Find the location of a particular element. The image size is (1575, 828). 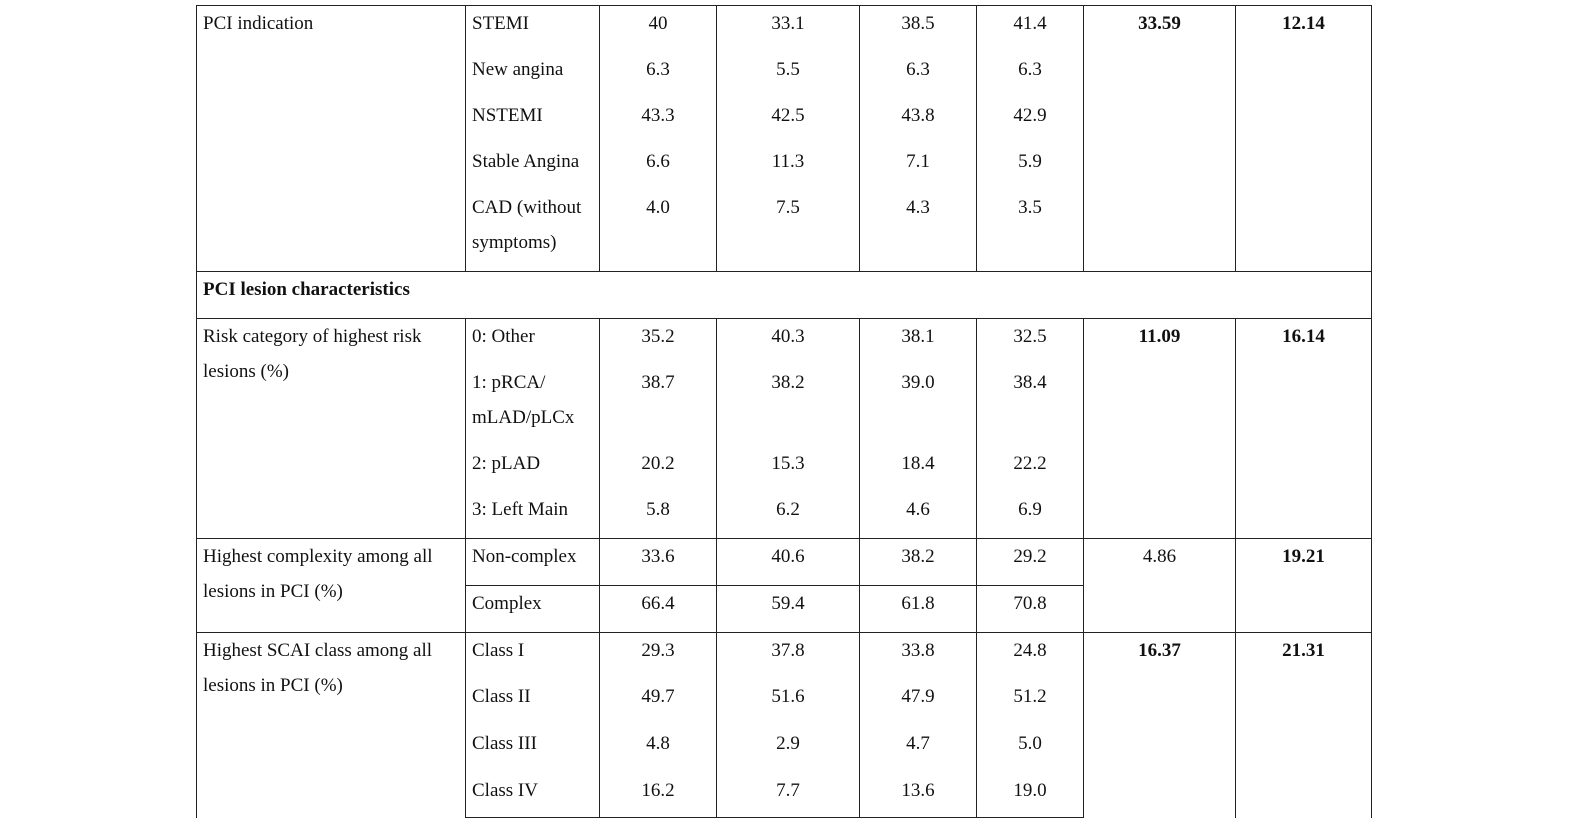

table-row: 1: pRCA/ mLAD/pLCx 38.7 38.2 39.0 38.4 is located at coordinates (784, 405).